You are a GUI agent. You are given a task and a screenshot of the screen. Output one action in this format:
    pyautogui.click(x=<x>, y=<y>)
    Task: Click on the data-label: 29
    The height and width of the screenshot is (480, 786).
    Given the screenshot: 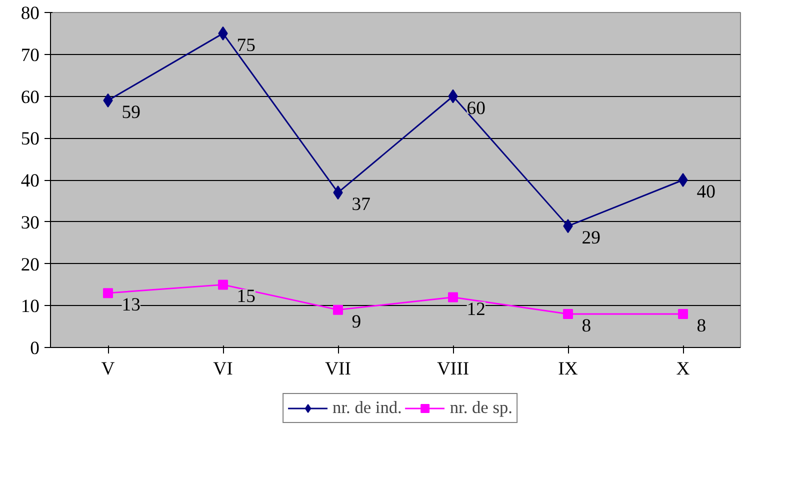 What is the action you would take?
    pyautogui.click(x=591, y=238)
    